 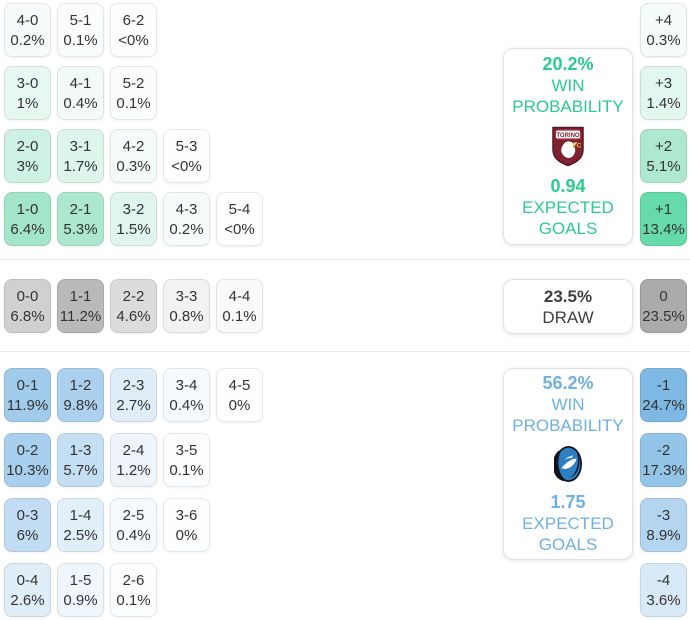 I want to click on scoreline: 5-3, so click(x=186, y=146).